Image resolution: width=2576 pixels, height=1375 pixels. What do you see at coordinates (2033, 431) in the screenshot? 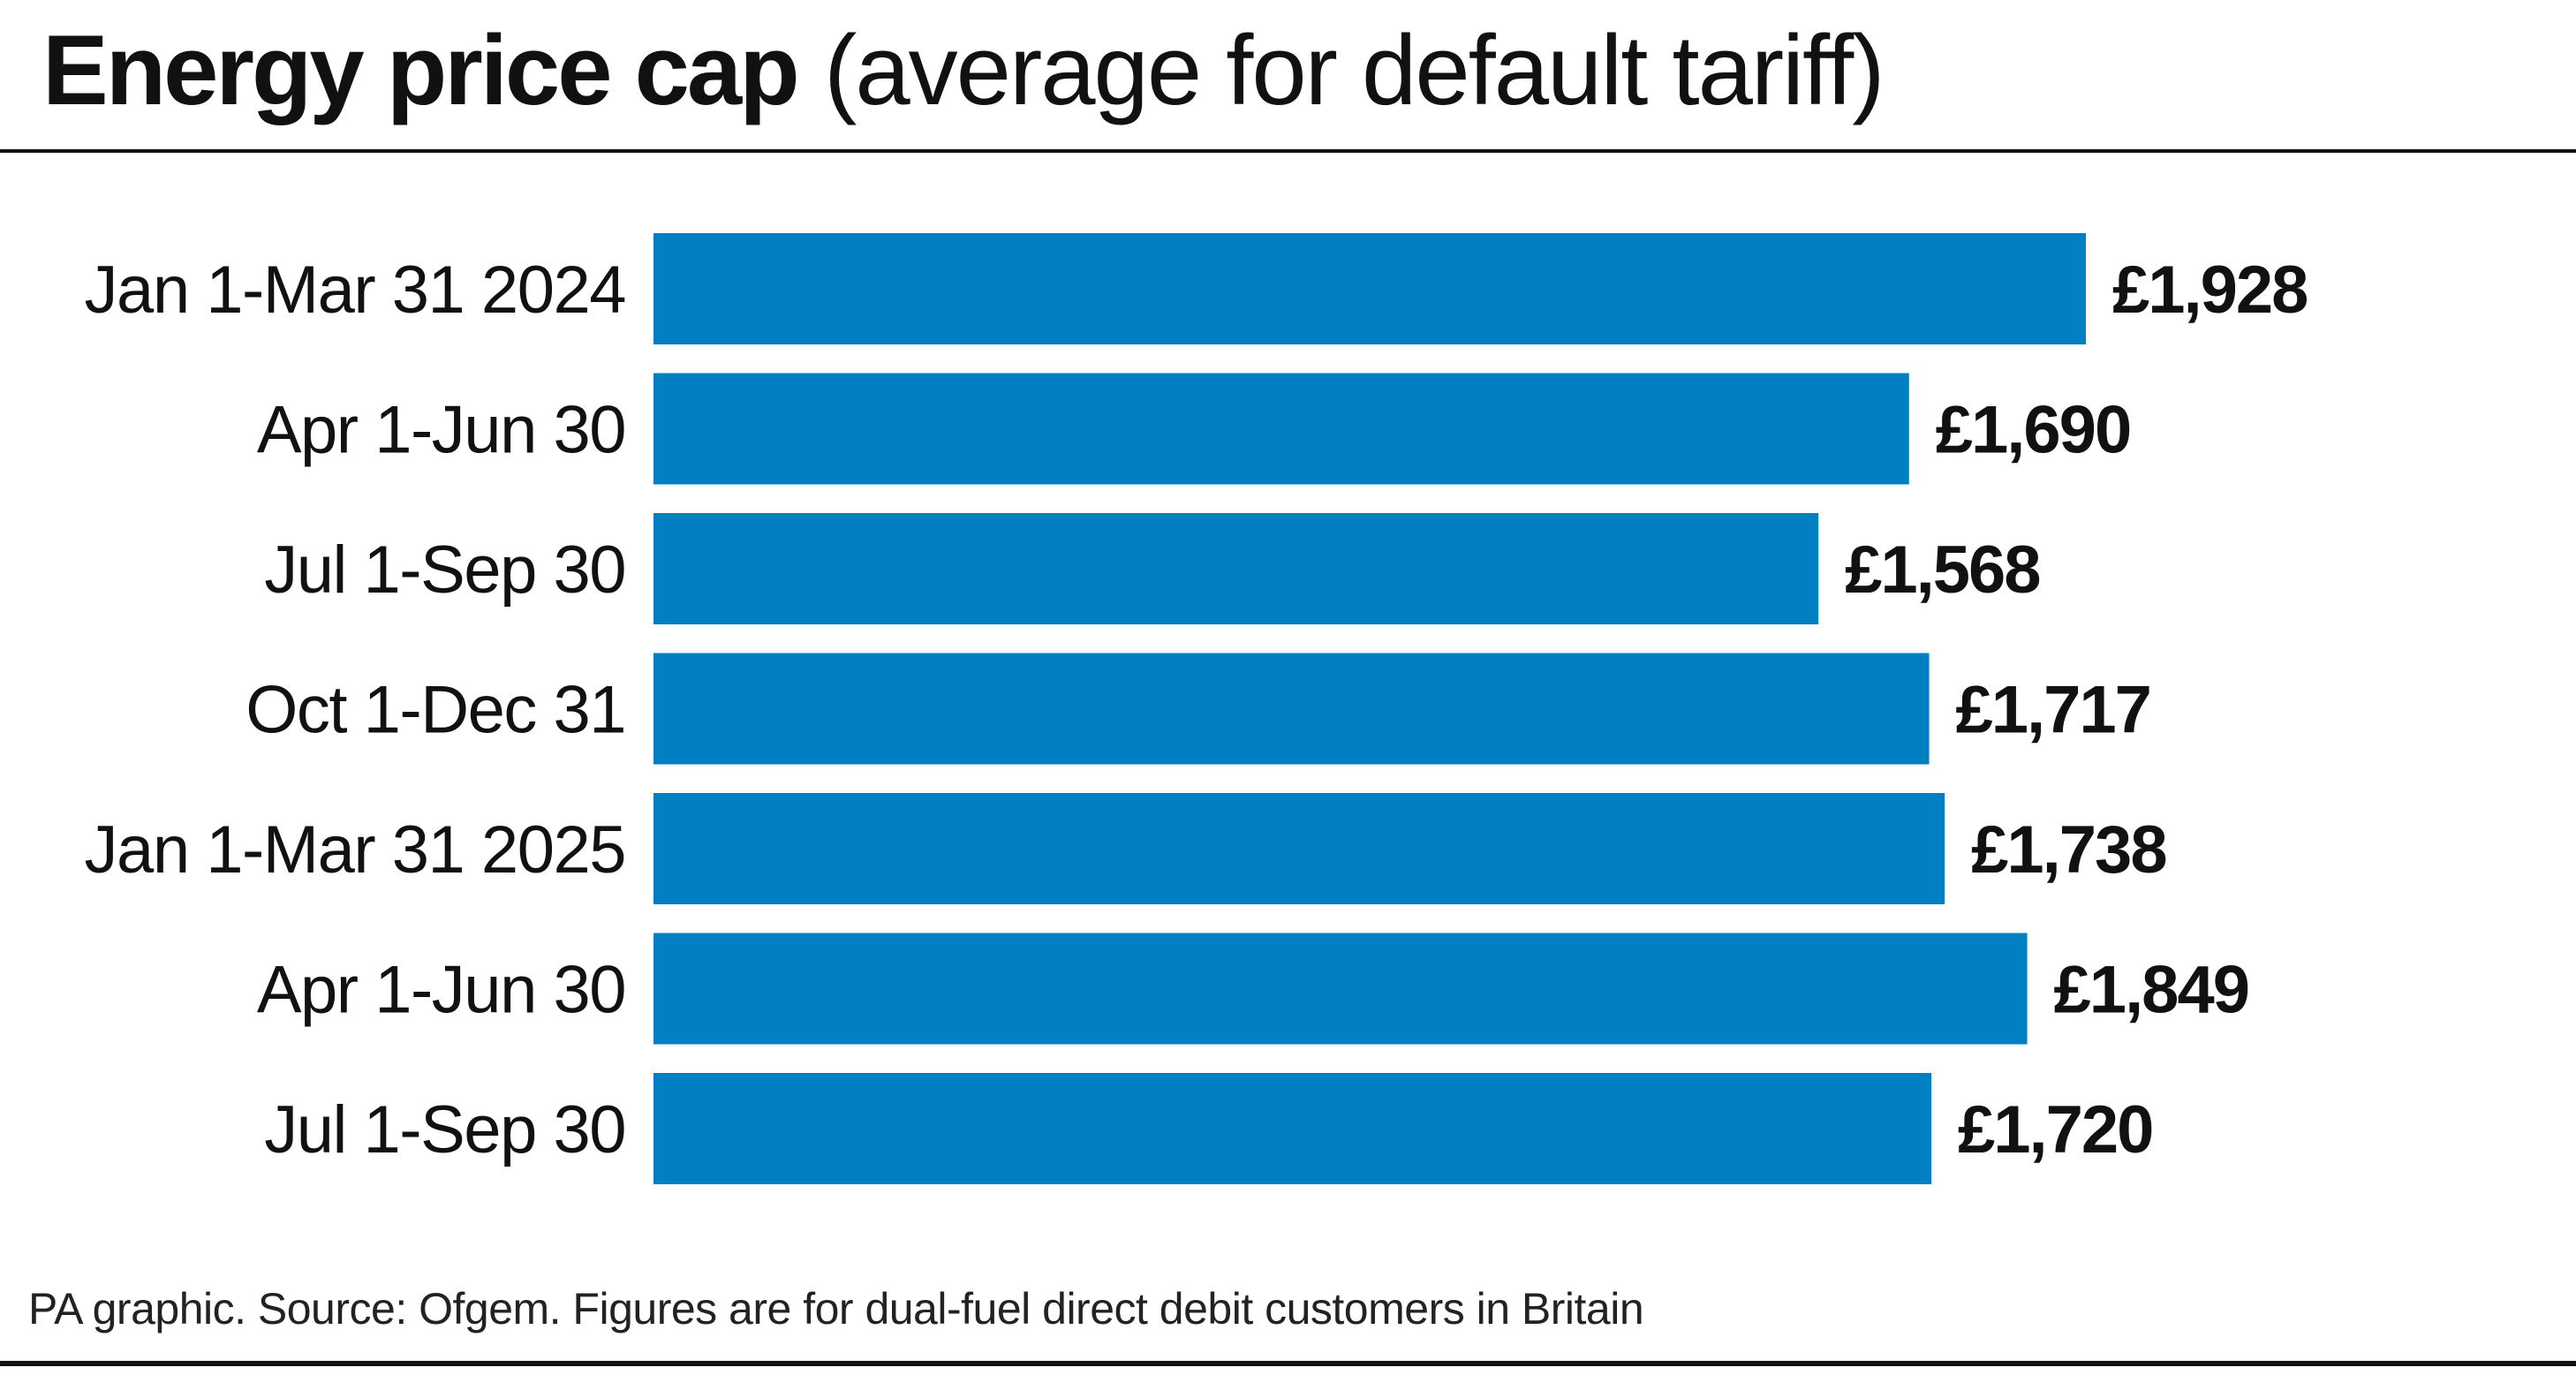
I see `value-label: £1,690` at bounding box center [2033, 431].